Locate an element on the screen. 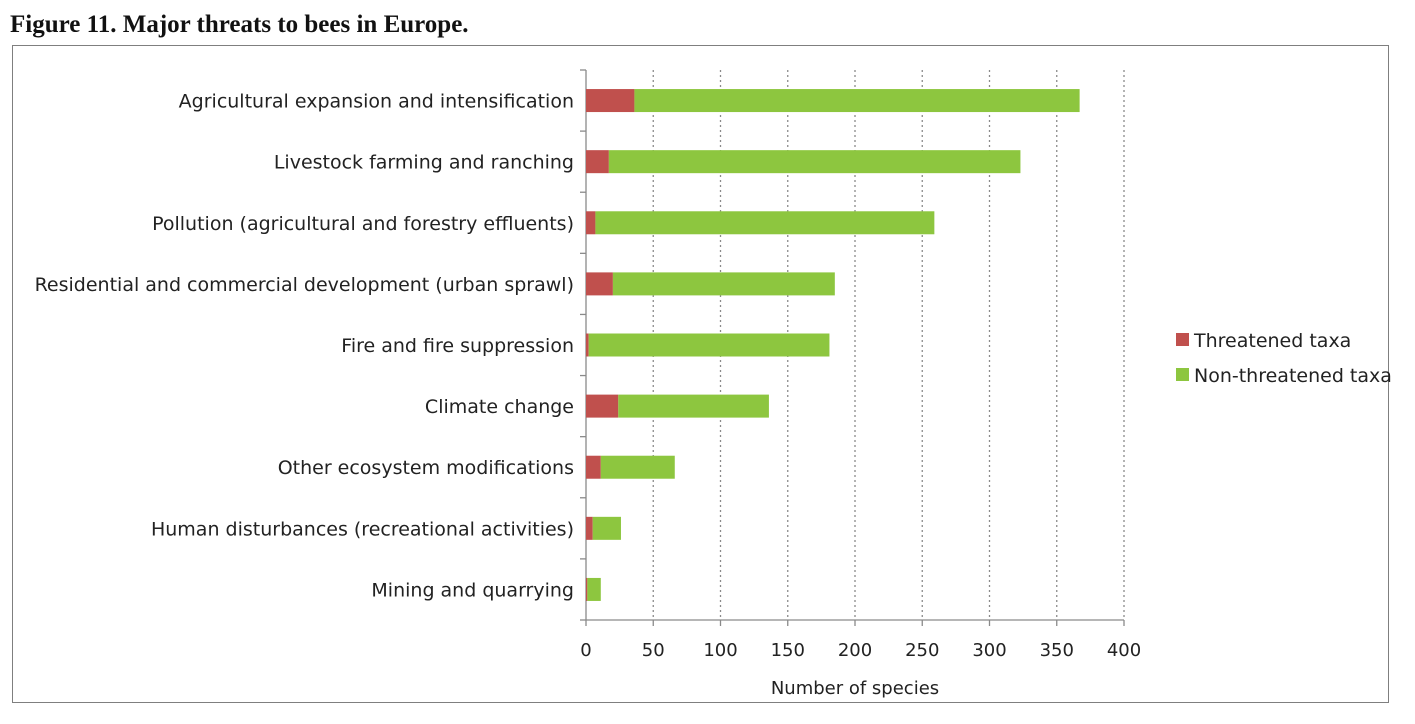 The image size is (1415, 724). x-tick-label: 100 is located at coordinates (720, 650).